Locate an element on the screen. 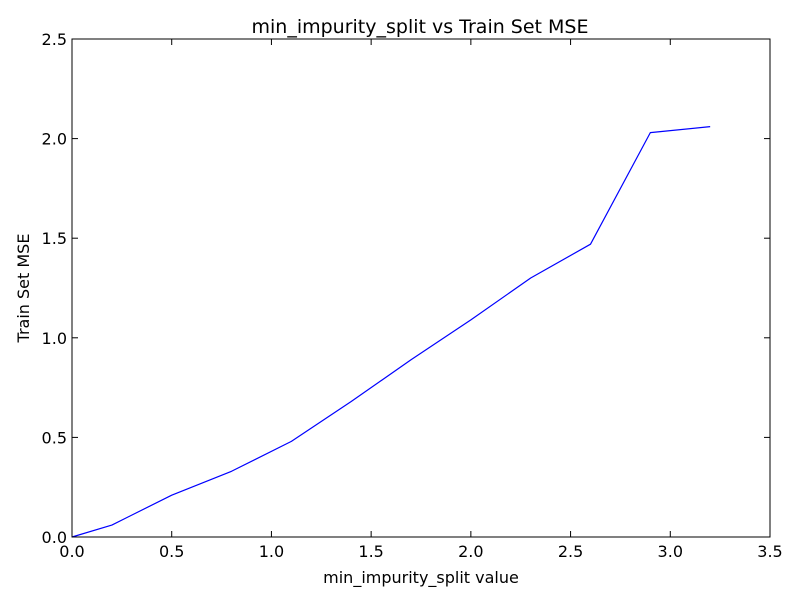  y-tick-label: 2.0 is located at coordinates (54, 139).